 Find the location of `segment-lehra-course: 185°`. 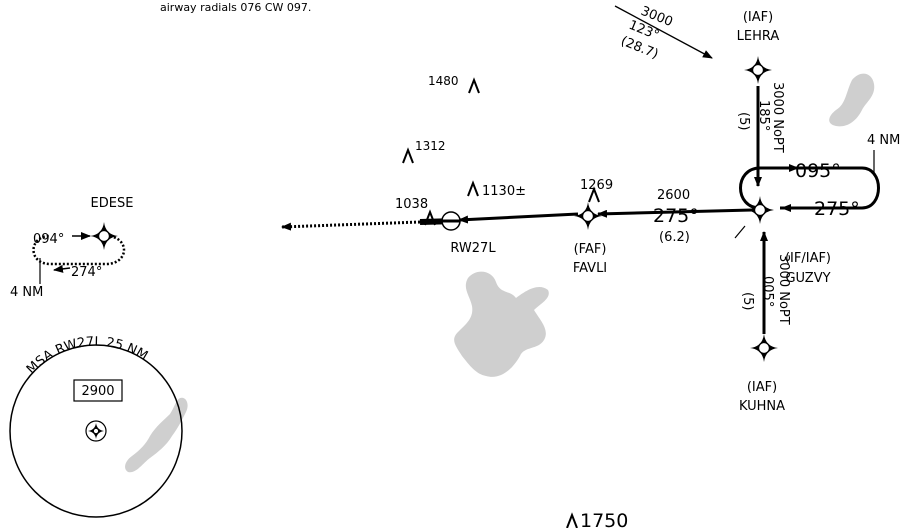

segment-lehra-course: 185° is located at coordinates (763, 115).